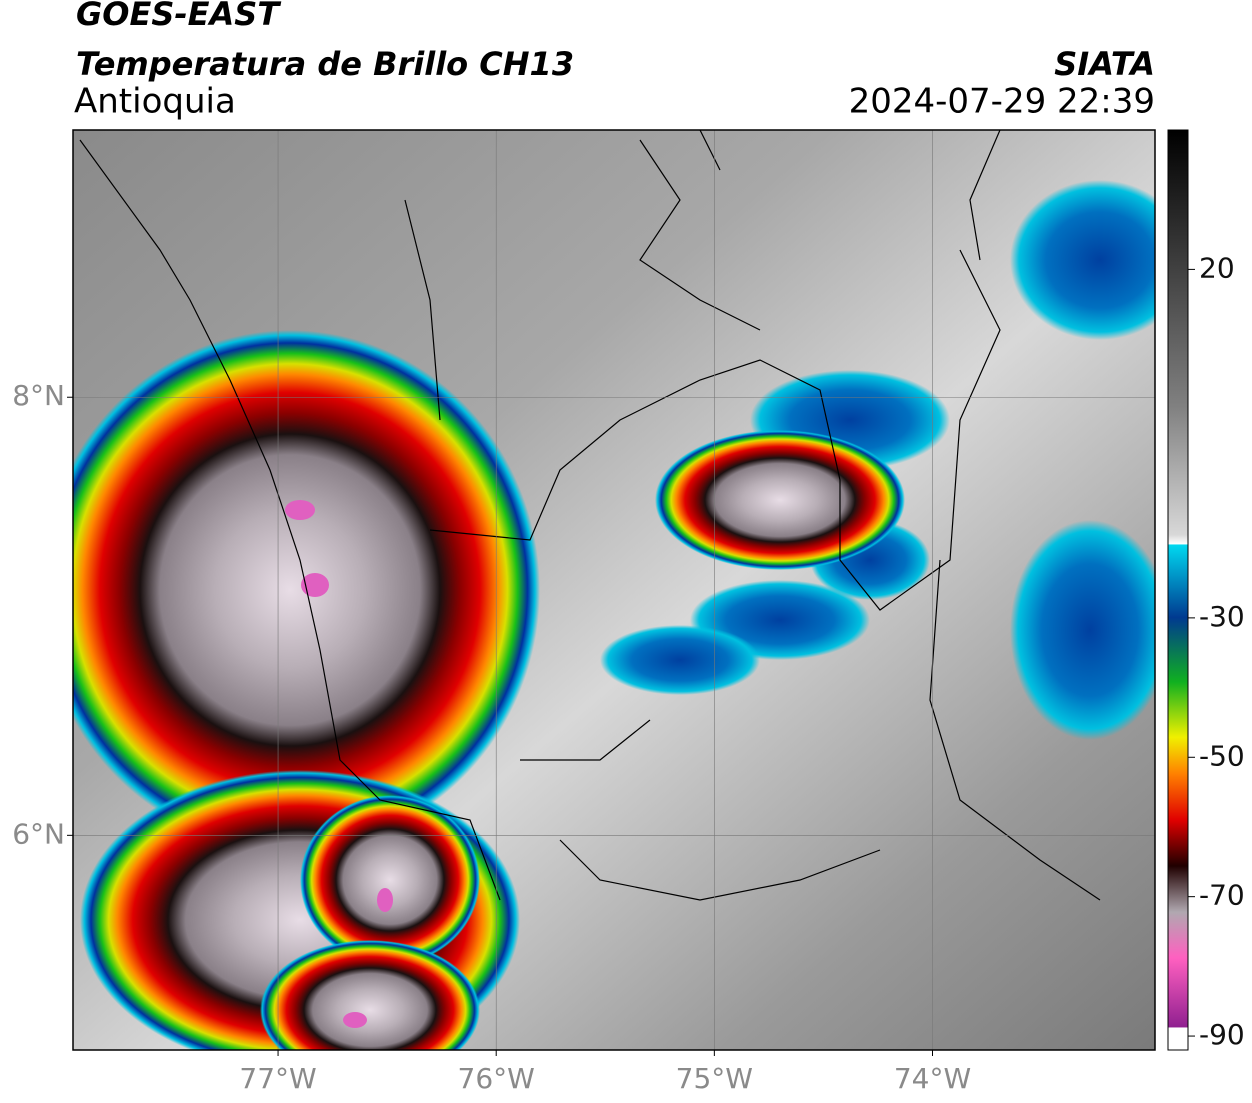 This screenshot has width=1252, height=1103. I want to click on colorbar-tick-label: 20, so click(1217, 267).